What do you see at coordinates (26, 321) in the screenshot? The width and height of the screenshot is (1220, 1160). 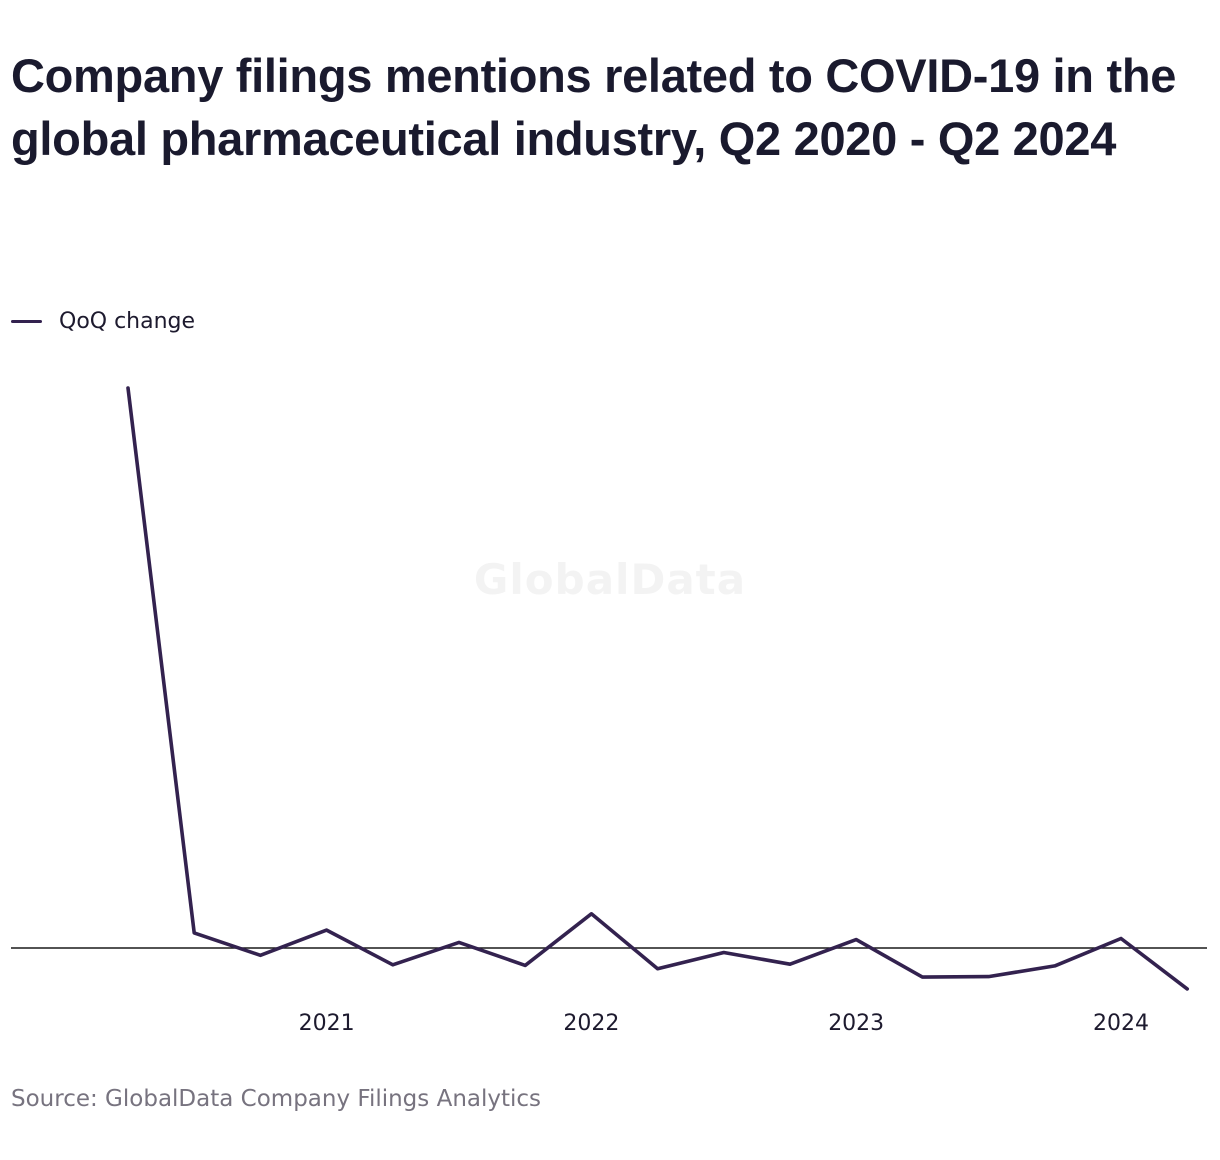 I see `legend-swatch-qoq-change` at bounding box center [26, 321].